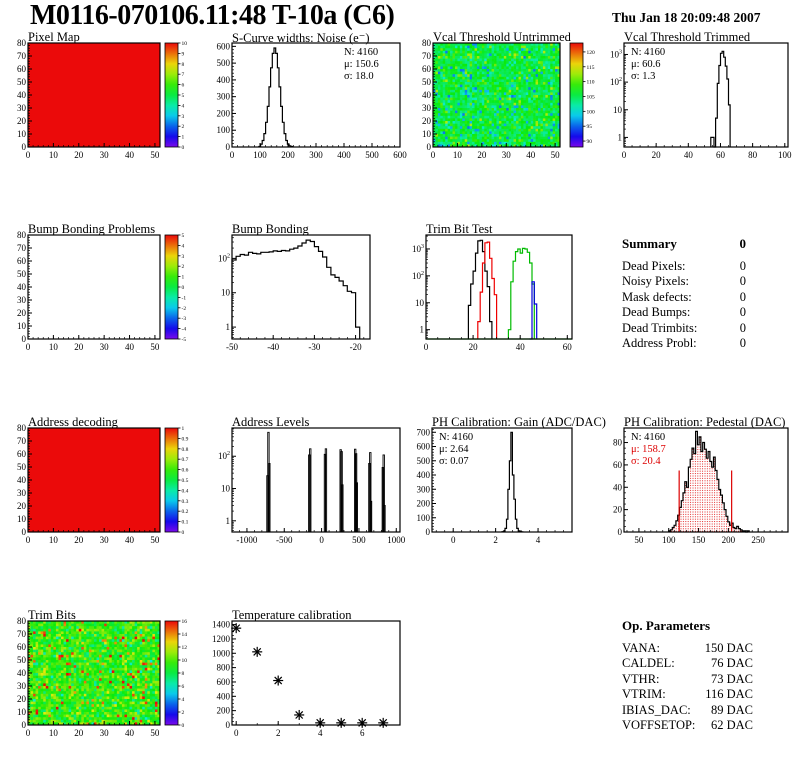 This screenshot has width=796, height=772. I want to click on svg-text: 8, so click(183, 65).